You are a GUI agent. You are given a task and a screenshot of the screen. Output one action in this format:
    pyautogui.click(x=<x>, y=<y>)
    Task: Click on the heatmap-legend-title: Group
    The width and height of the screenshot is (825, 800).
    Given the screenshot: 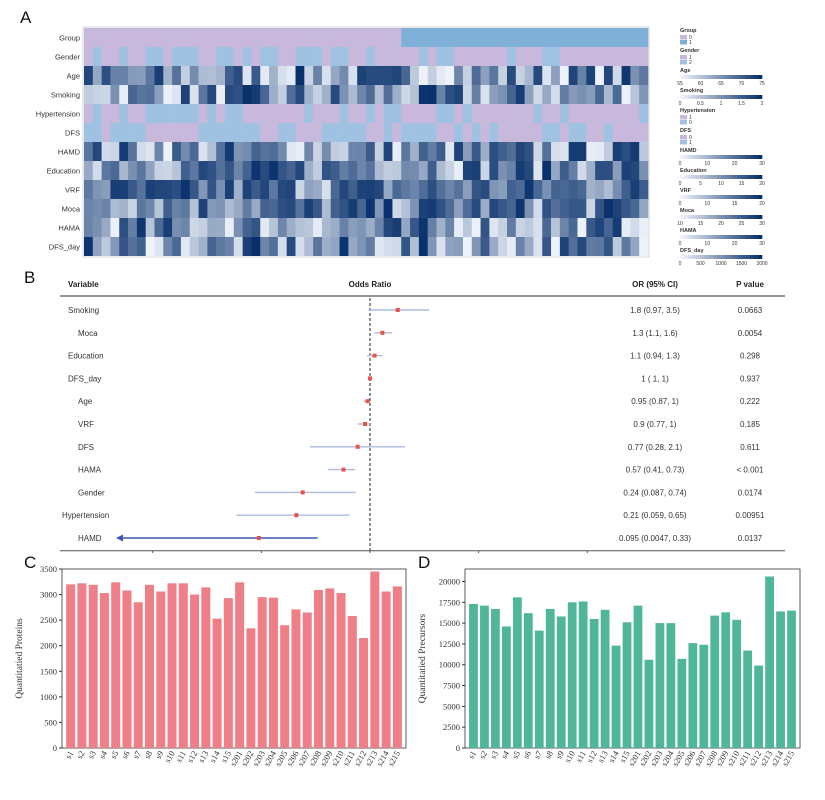 What is the action you would take?
    pyautogui.click(x=688, y=31)
    